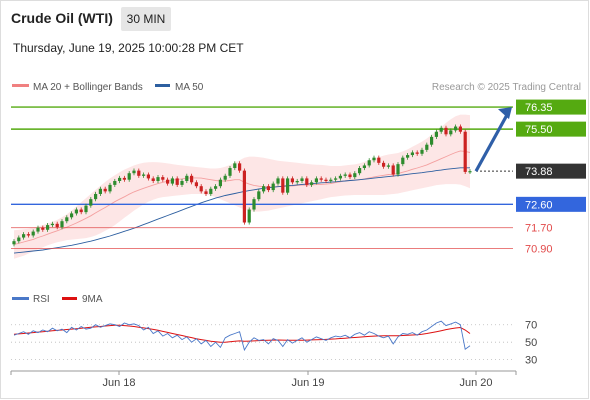  Describe the element at coordinates (531, 343) in the screenshot. I see `rsi-tick-label: 50` at that location.